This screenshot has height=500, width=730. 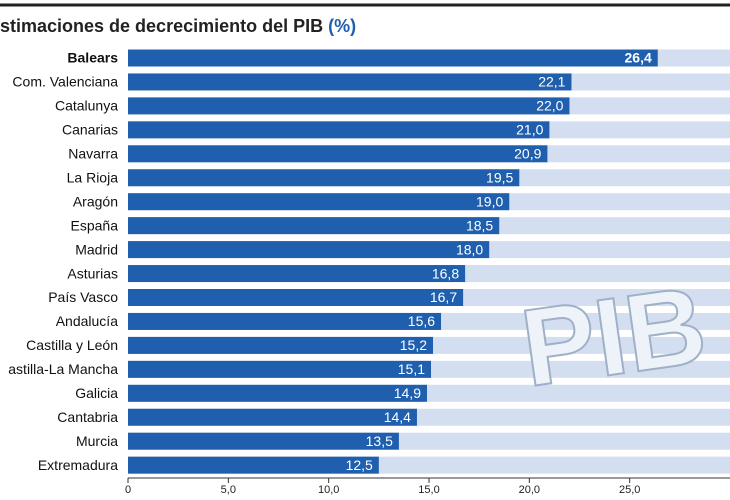 What do you see at coordinates (549, 106) in the screenshot?
I see `value-label: 22,0` at bounding box center [549, 106].